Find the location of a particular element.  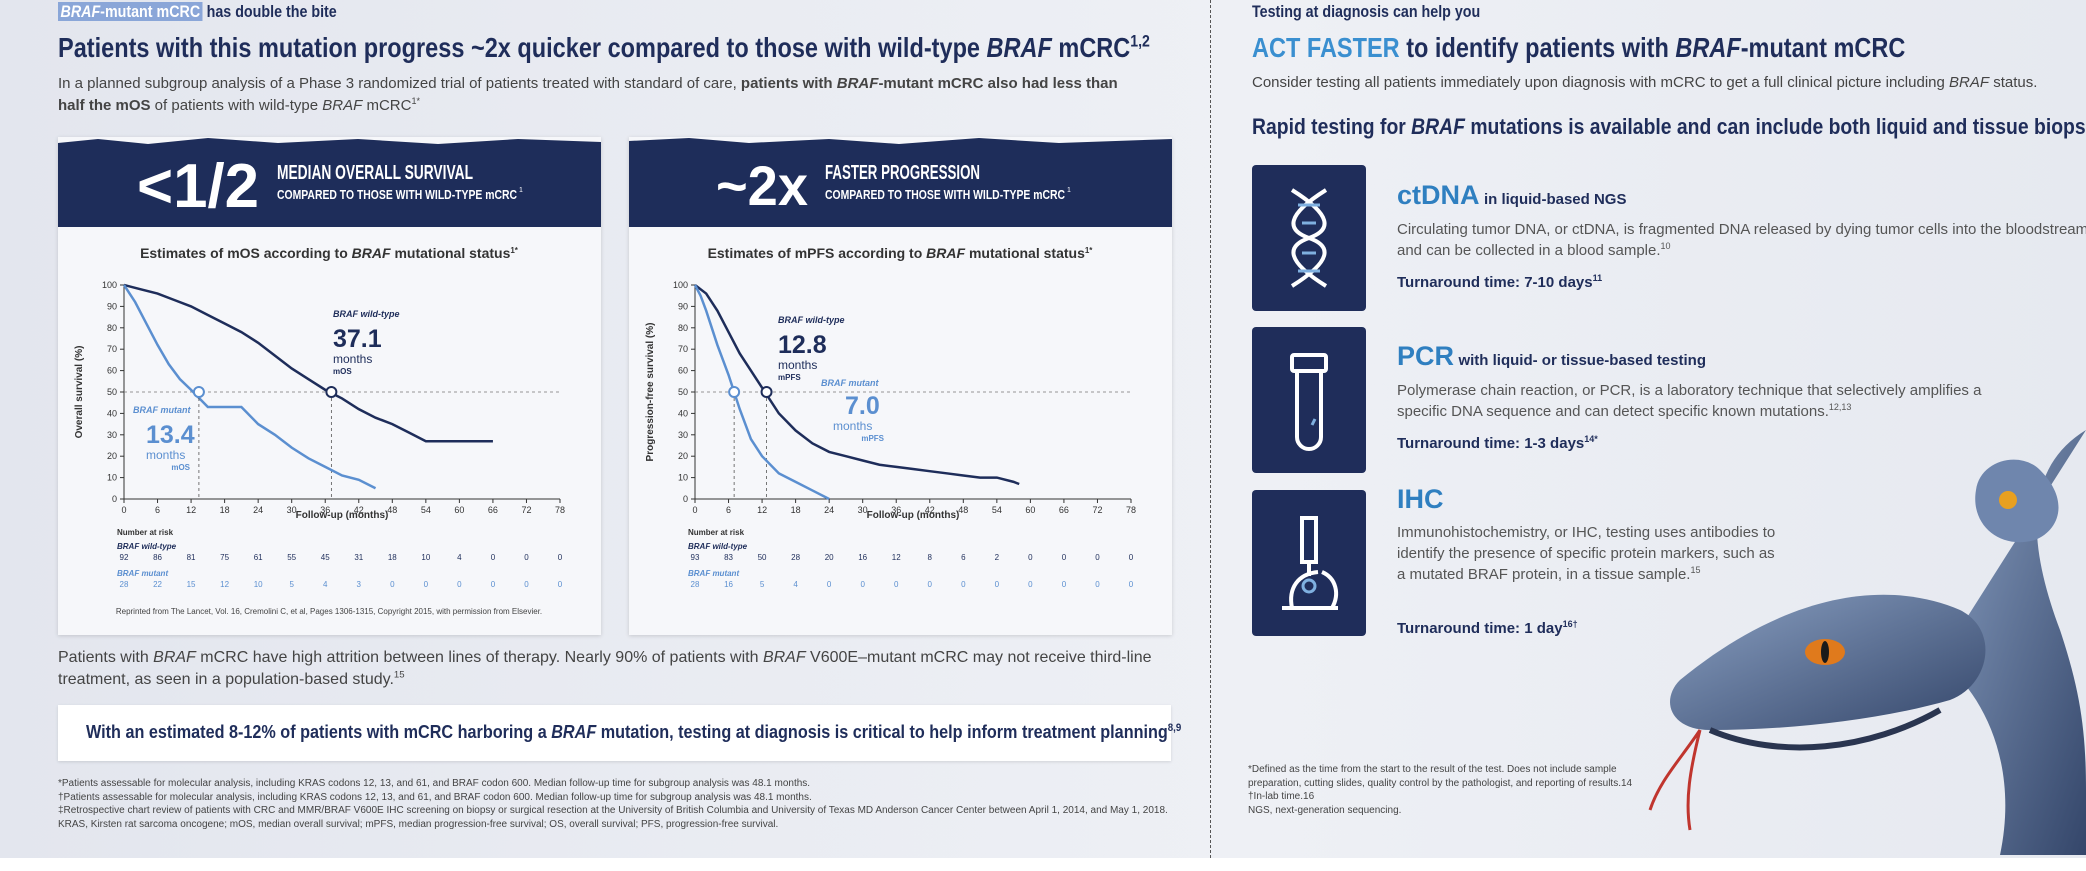

x-tick-label: 66 is located at coordinates (493, 510).